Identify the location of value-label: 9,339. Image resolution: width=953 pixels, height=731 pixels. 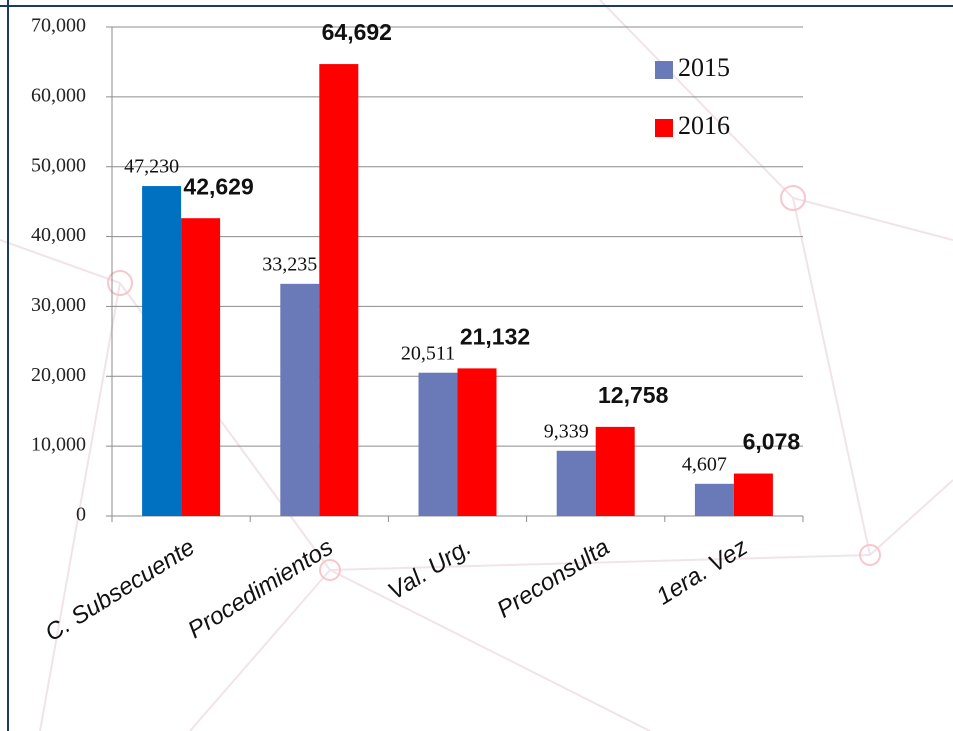
(566, 431).